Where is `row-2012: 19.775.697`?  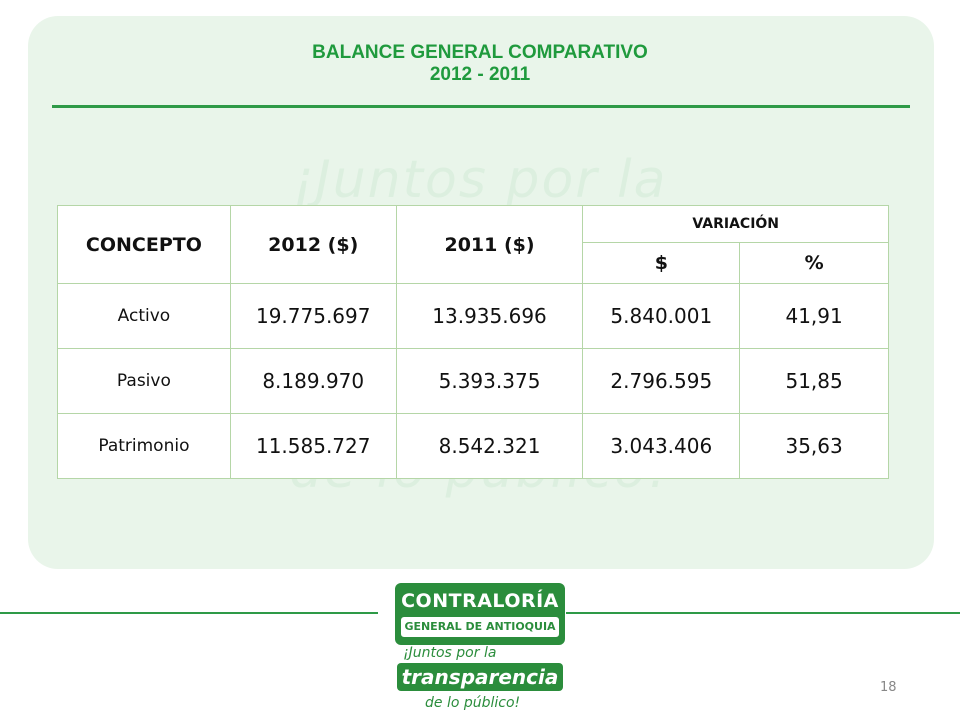 row-2012: 19.775.697 is located at coordinates (313, 316).